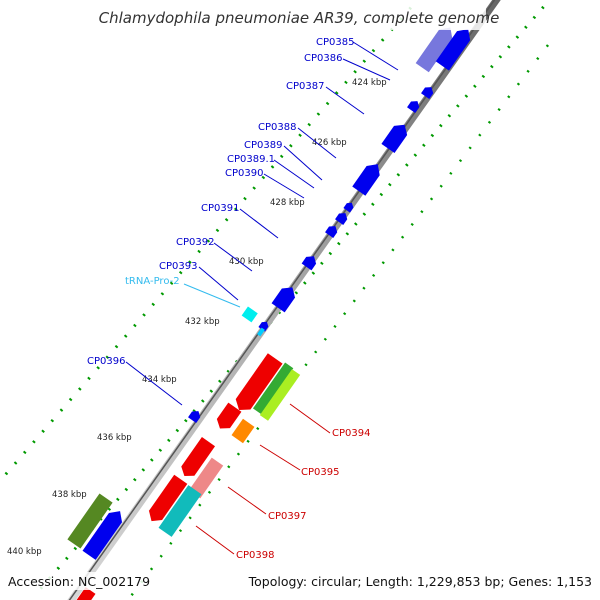 The image size is (600, 600). What do you see at coordinates (396, 137) in the screenshot?
I see `gene-cp0388` at bounding box center [396, 137].